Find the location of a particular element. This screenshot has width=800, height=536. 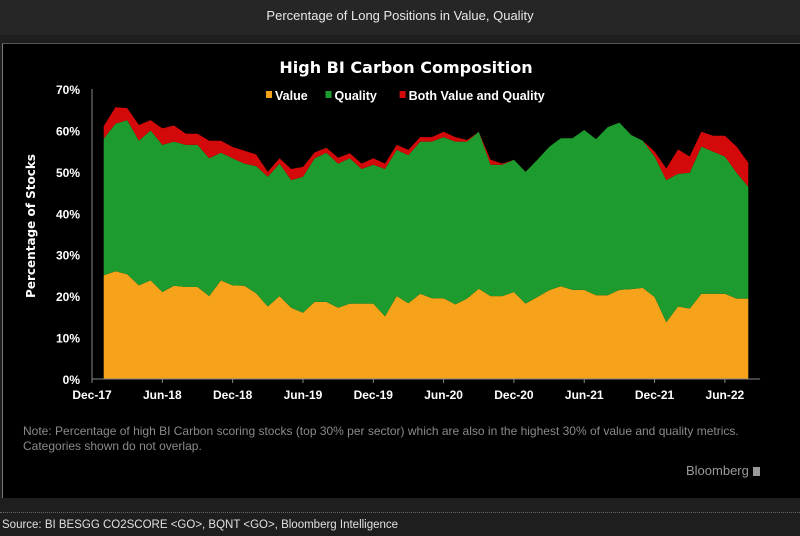

bloomberg-logo: Bloomberg is located at coordinates (723, 470).